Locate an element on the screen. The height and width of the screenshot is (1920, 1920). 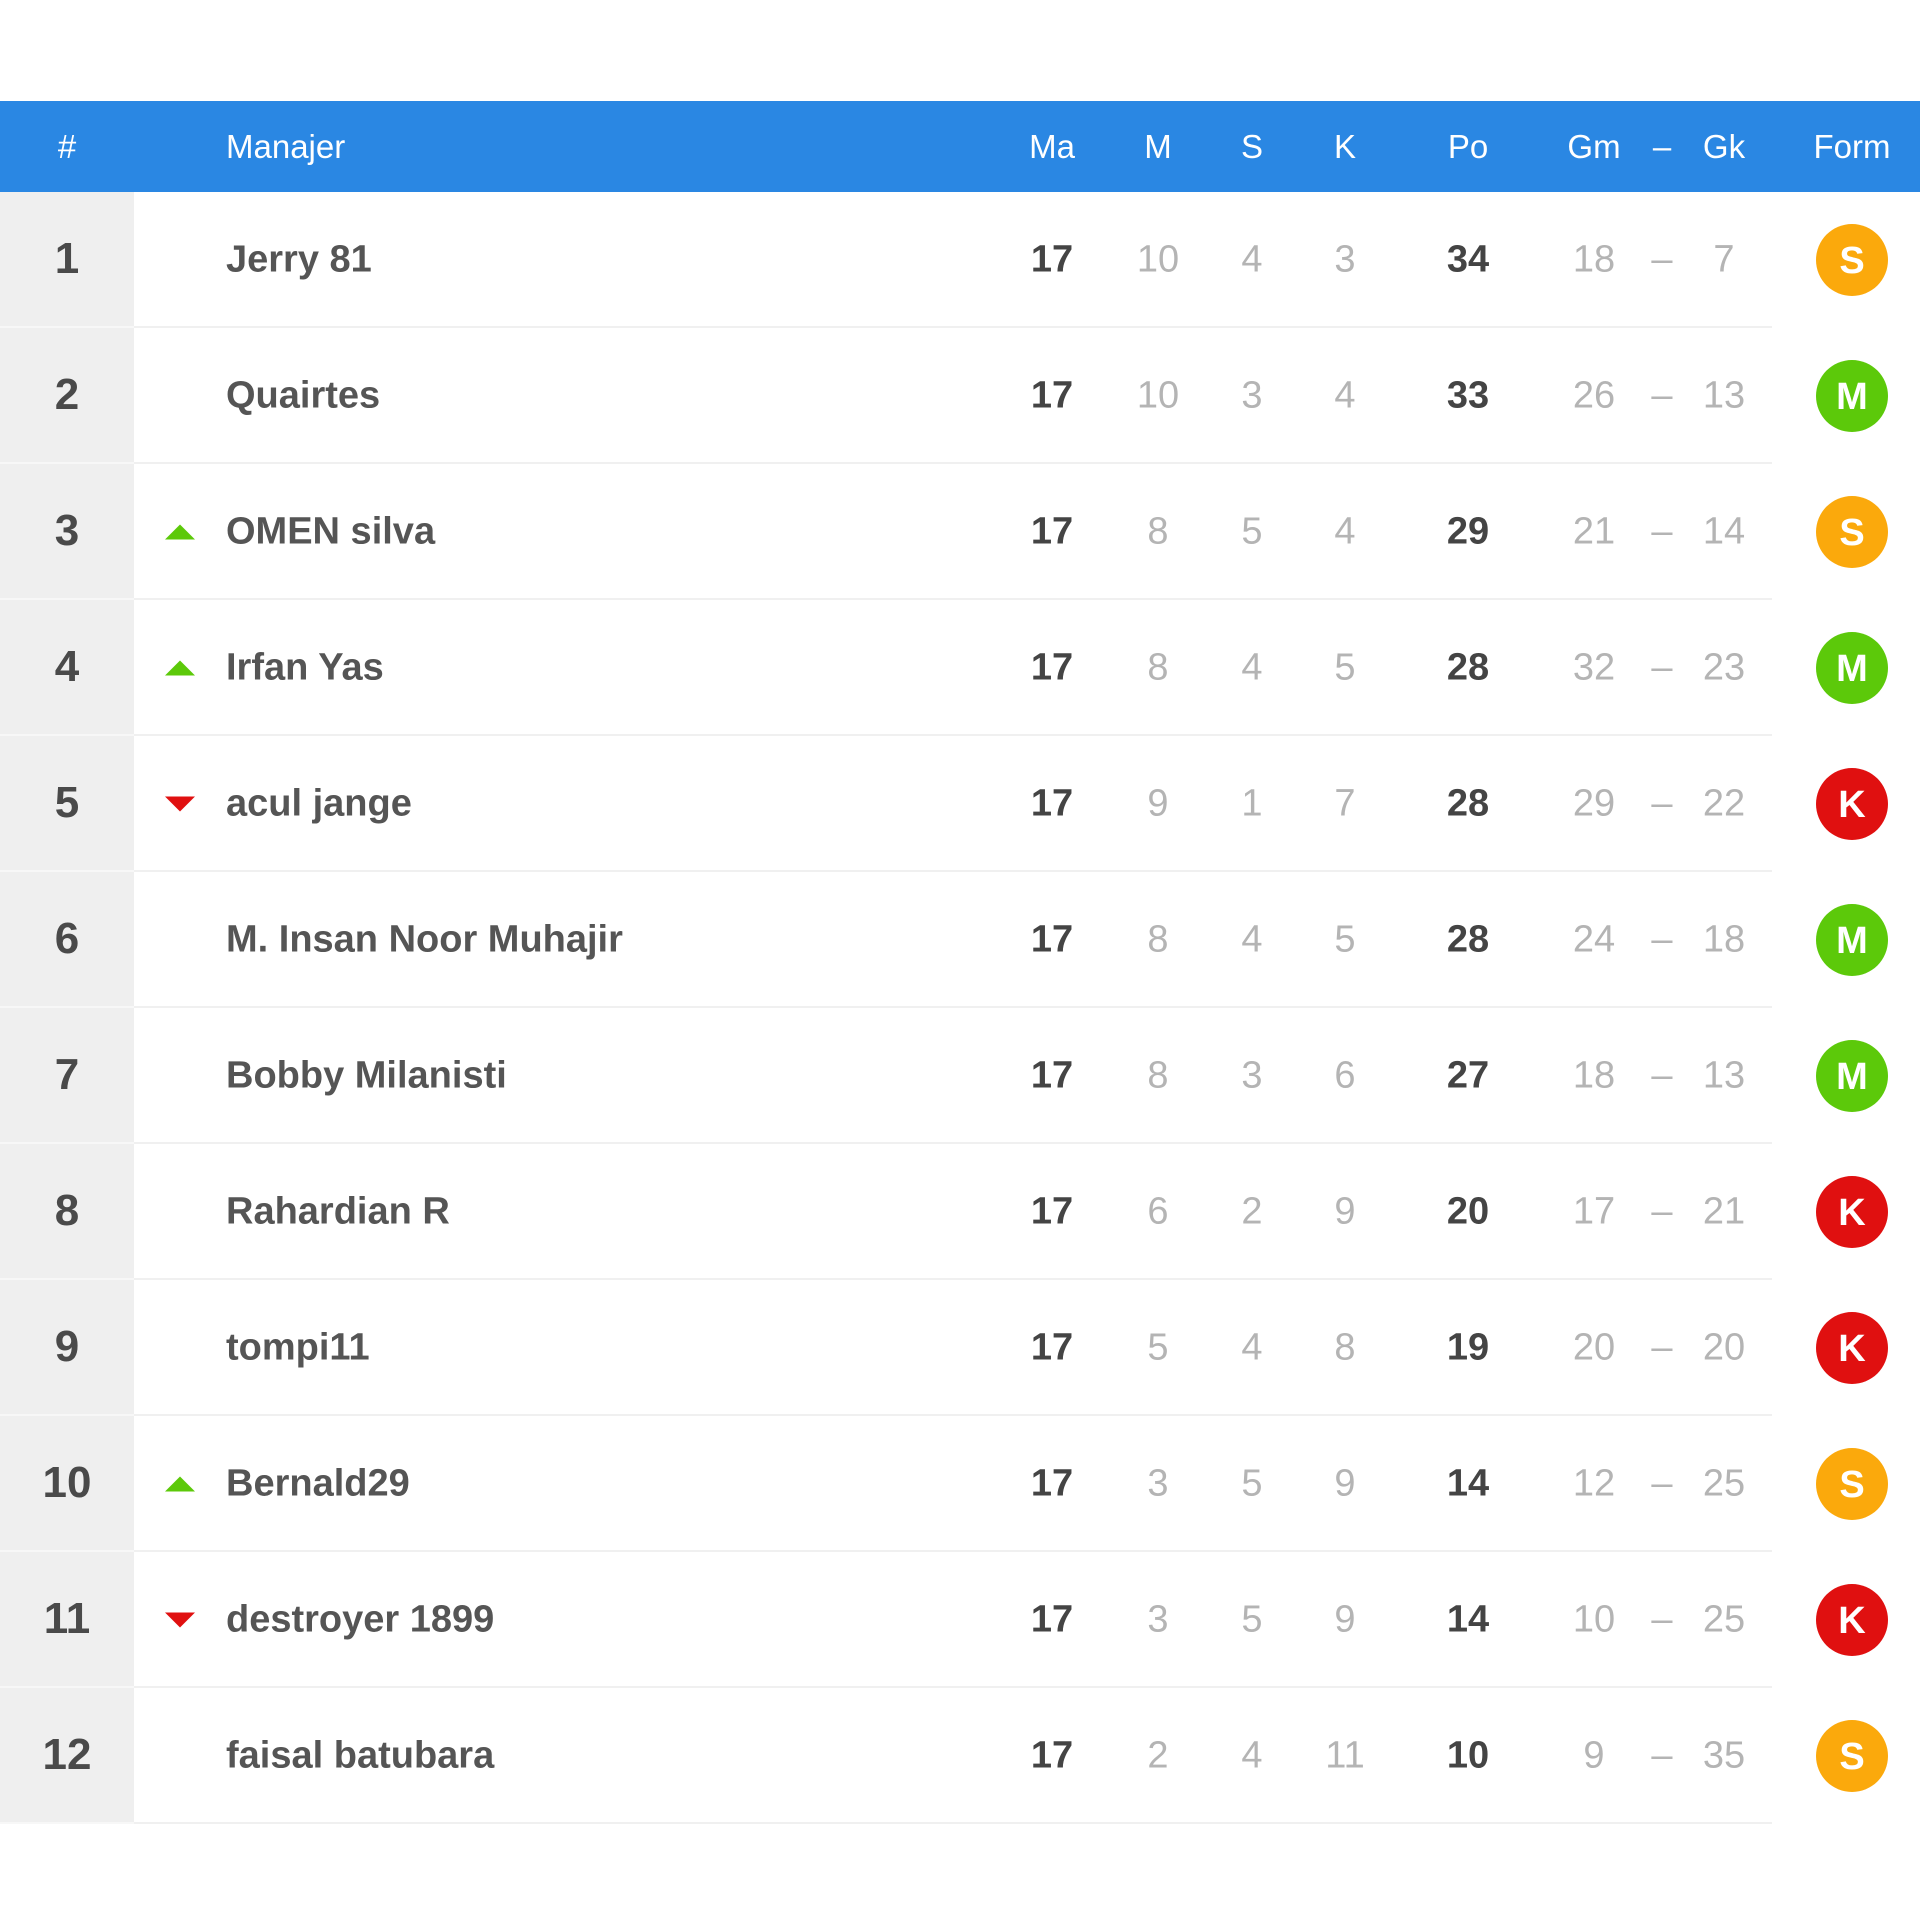
losses: 5 is located at coordinates (1345, 667).